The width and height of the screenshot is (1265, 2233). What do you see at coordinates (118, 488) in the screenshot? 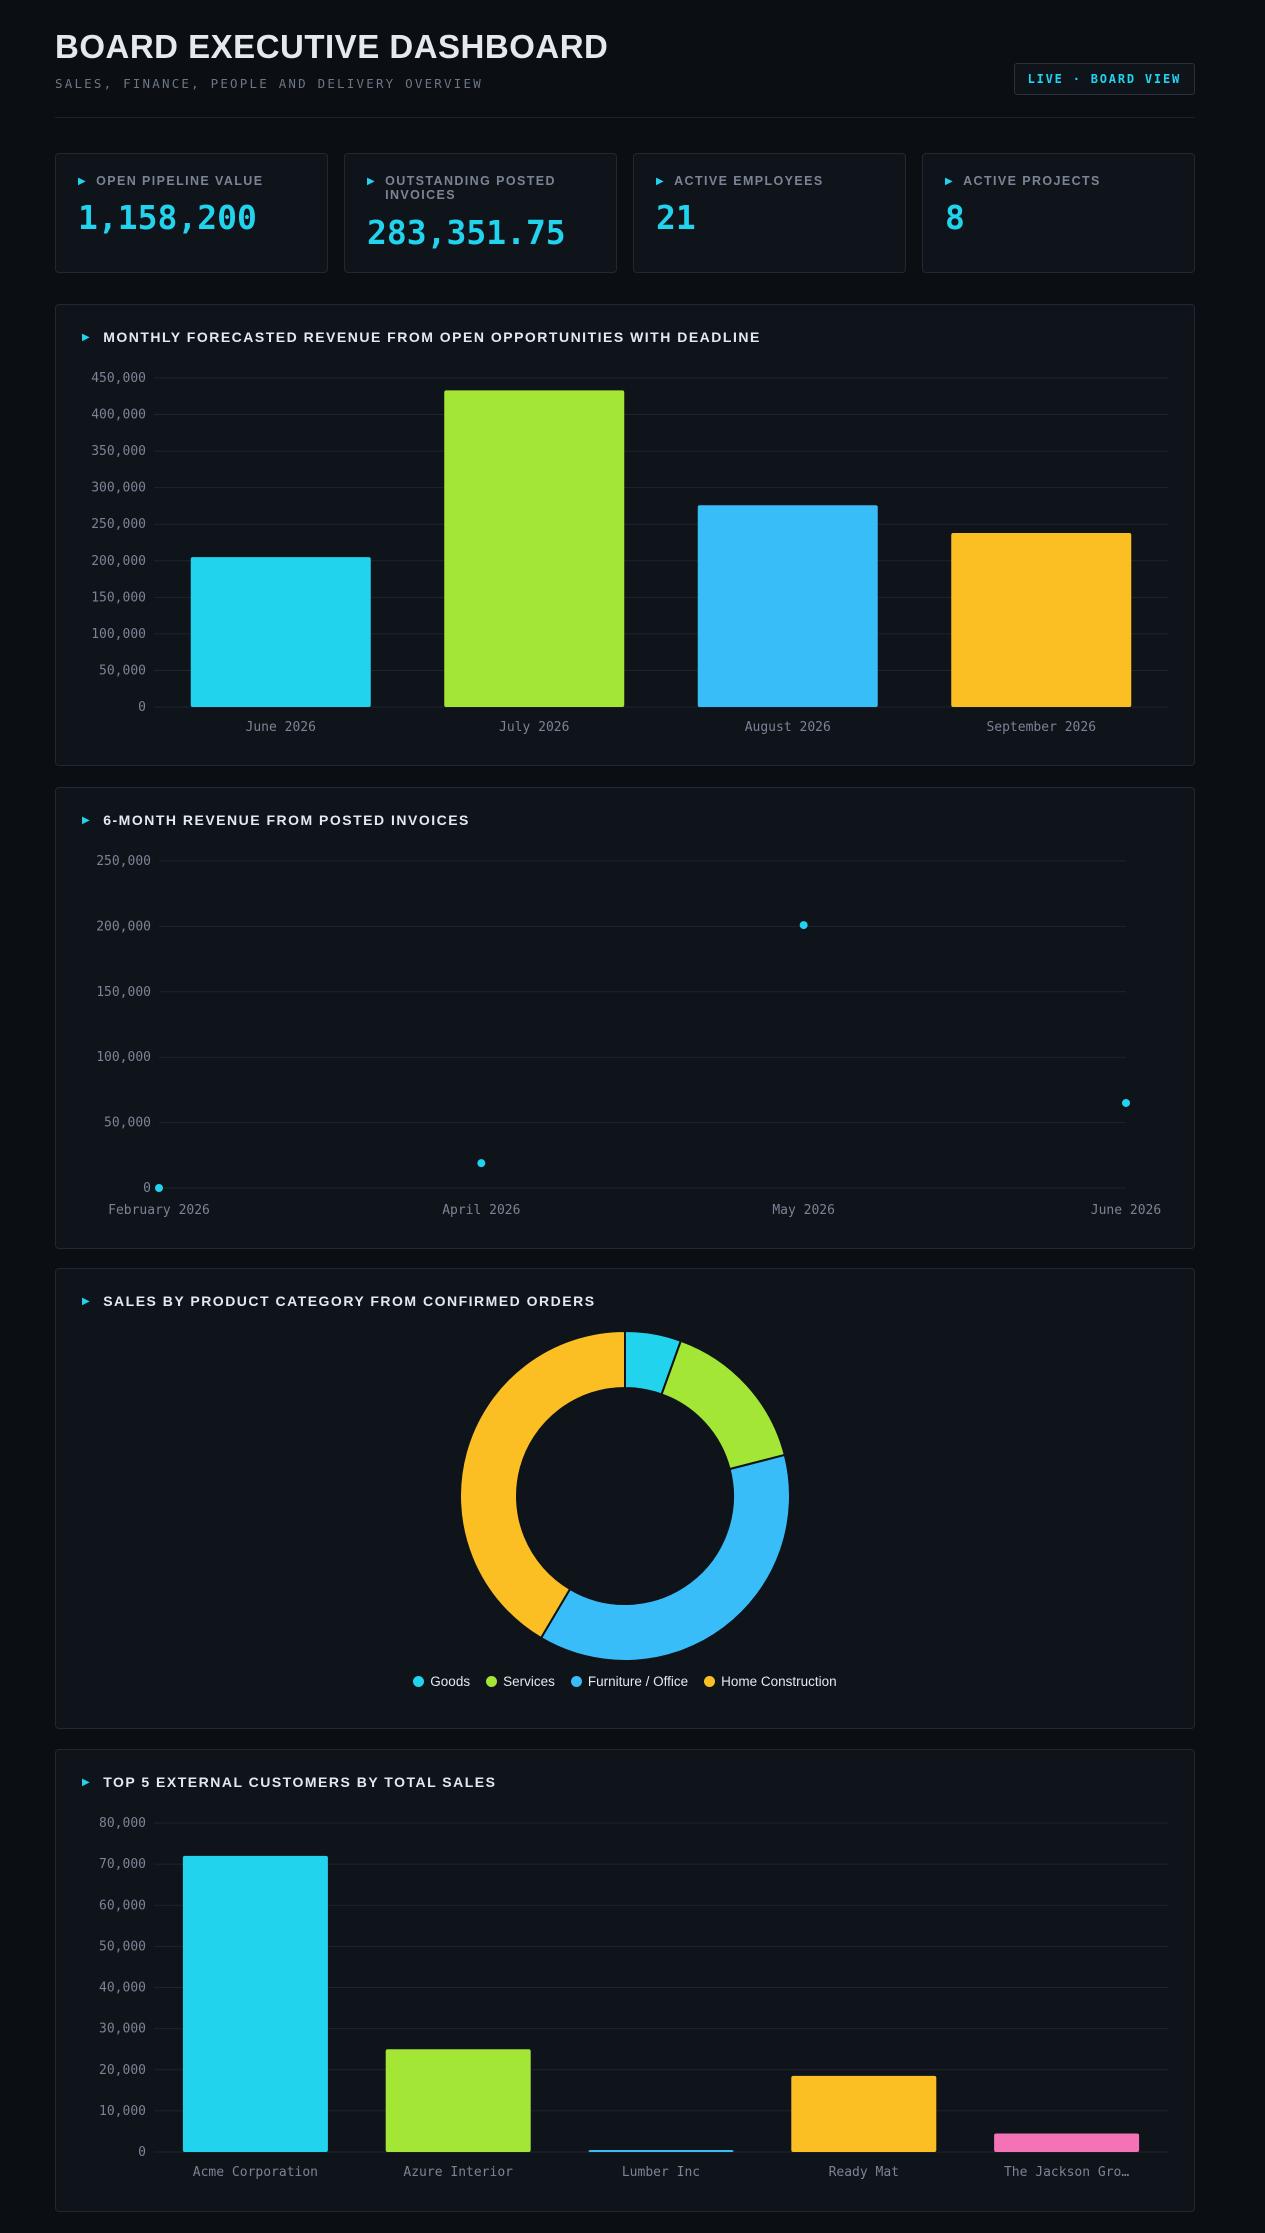
I see `y-tick-label: 300,000` at bounding box center [118, 488].